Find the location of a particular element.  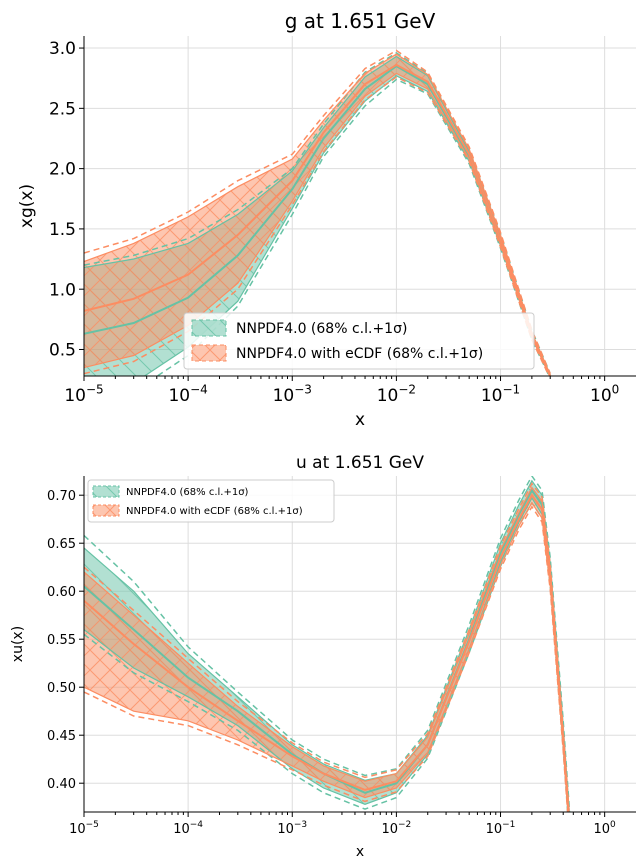

y-tick-label: 3.0 is located at coordinates (62, 49).